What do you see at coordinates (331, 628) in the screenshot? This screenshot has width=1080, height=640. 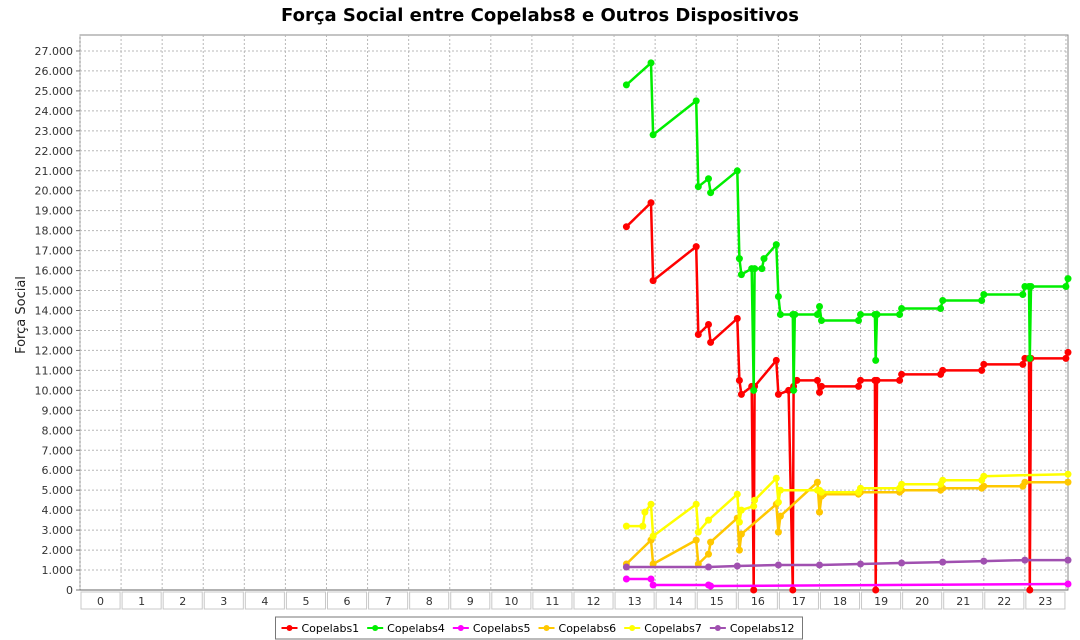 I see `legend-label: Copelabs1` at bounding box center [331, 628].